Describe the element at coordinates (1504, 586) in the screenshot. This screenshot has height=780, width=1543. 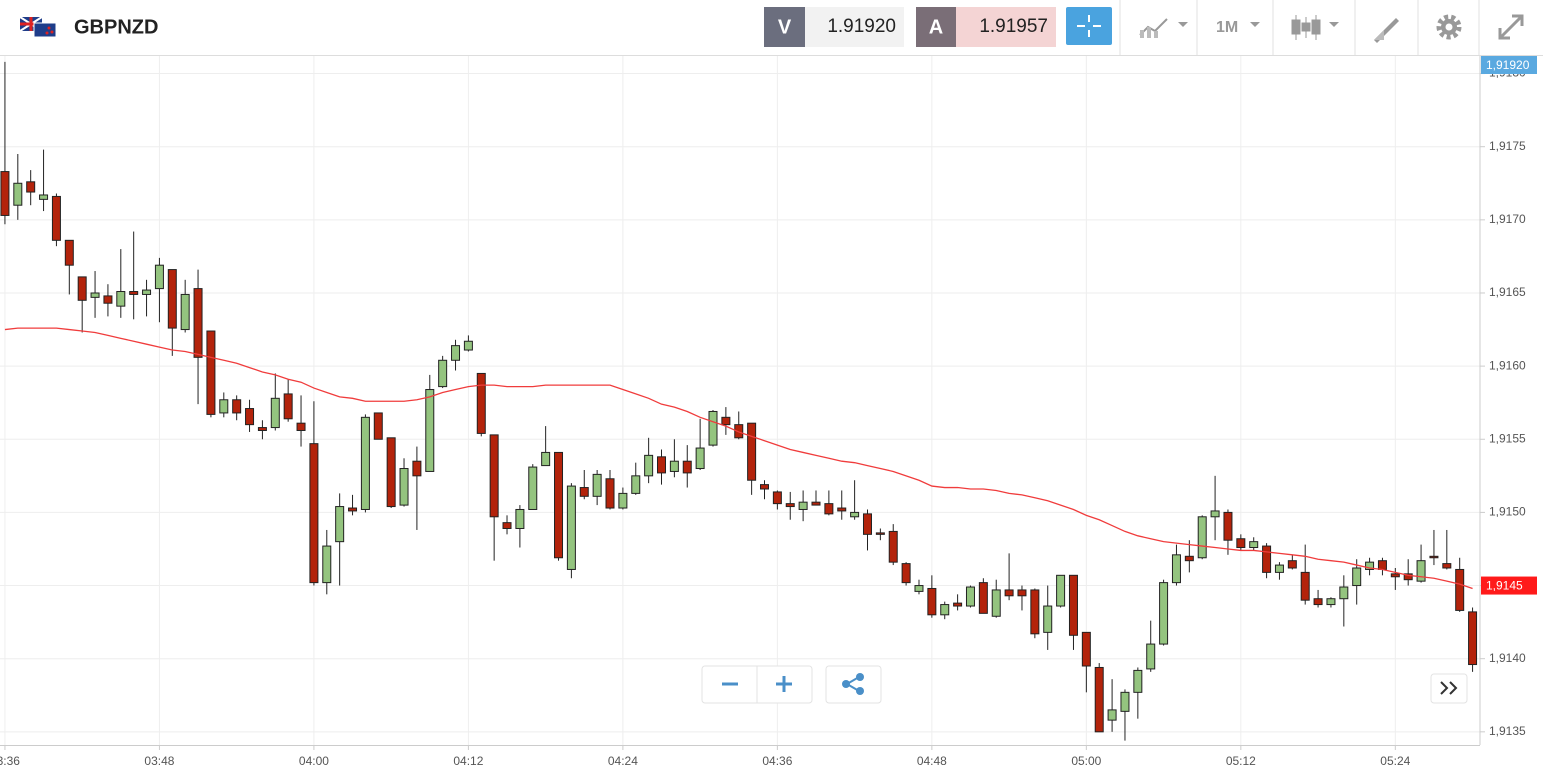
I see `price-label: 1,9145` at that location.